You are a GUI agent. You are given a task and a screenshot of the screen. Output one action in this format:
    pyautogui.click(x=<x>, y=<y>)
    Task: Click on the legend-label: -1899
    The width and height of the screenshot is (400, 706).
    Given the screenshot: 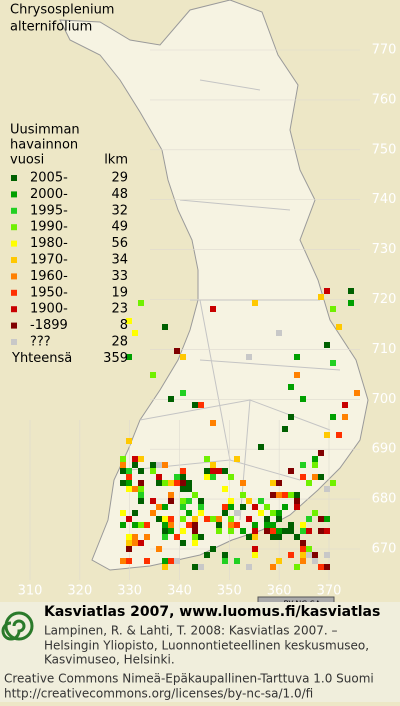 What is the action you would take?
    pyautogui.click(x=49, y=325)
    